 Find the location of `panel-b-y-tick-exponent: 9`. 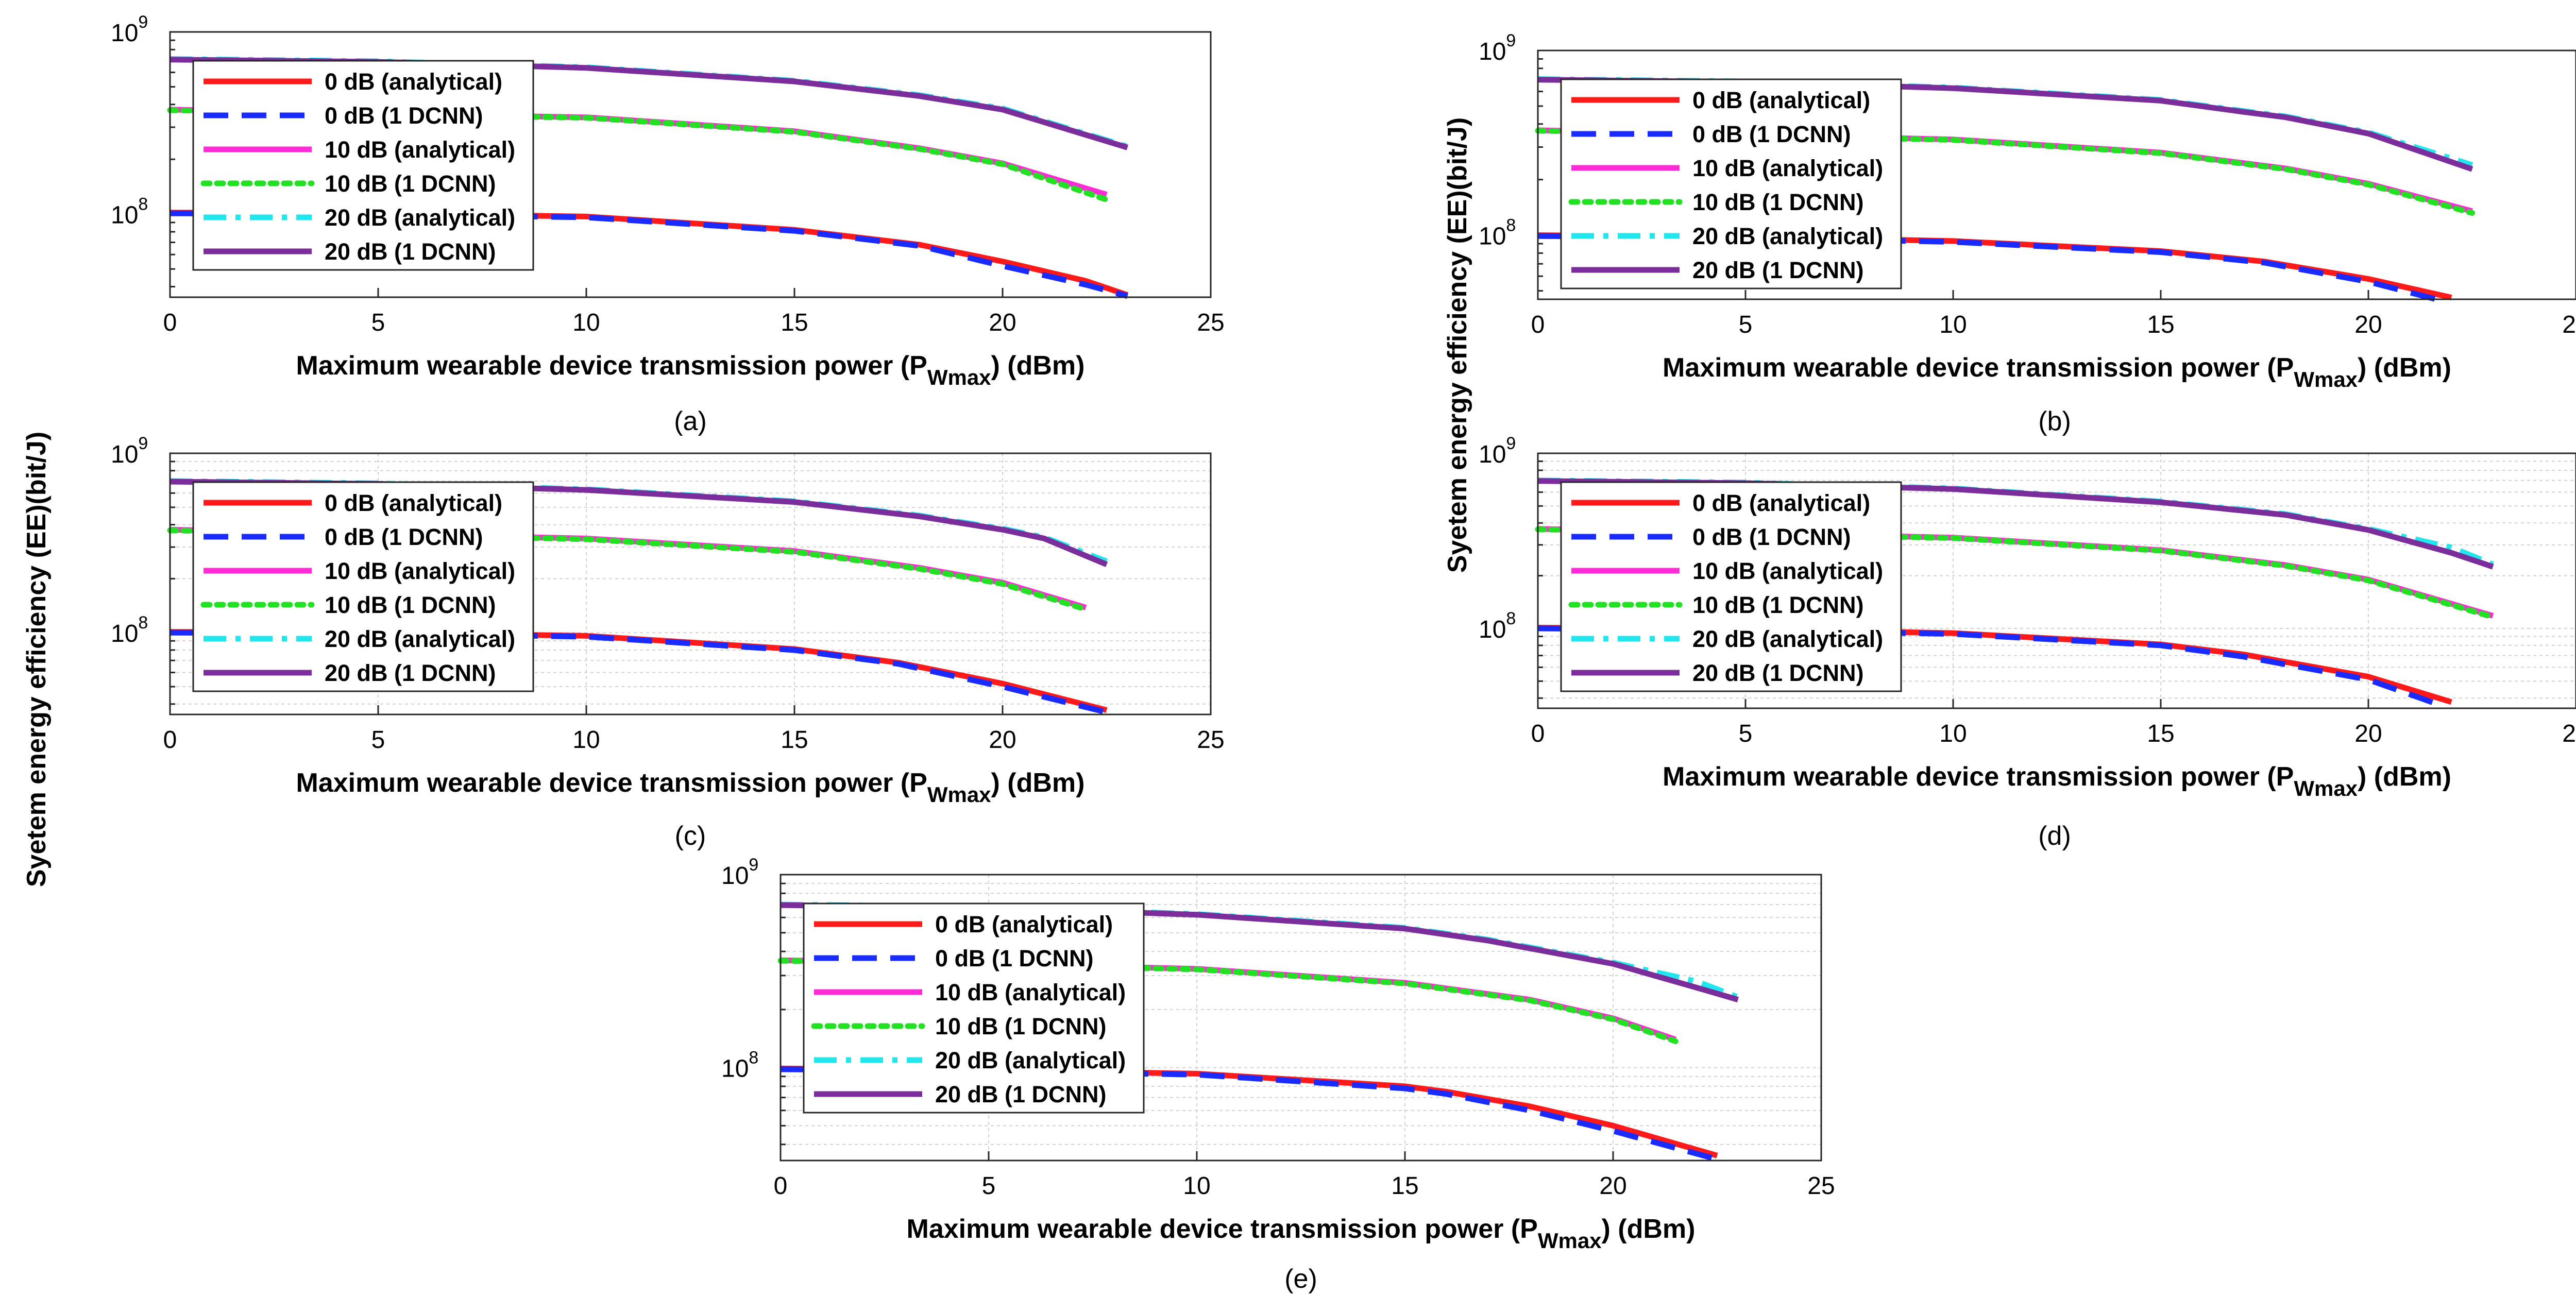

panel-b-y-tick-exponent: 9 is located at coordinates (1511, 40).